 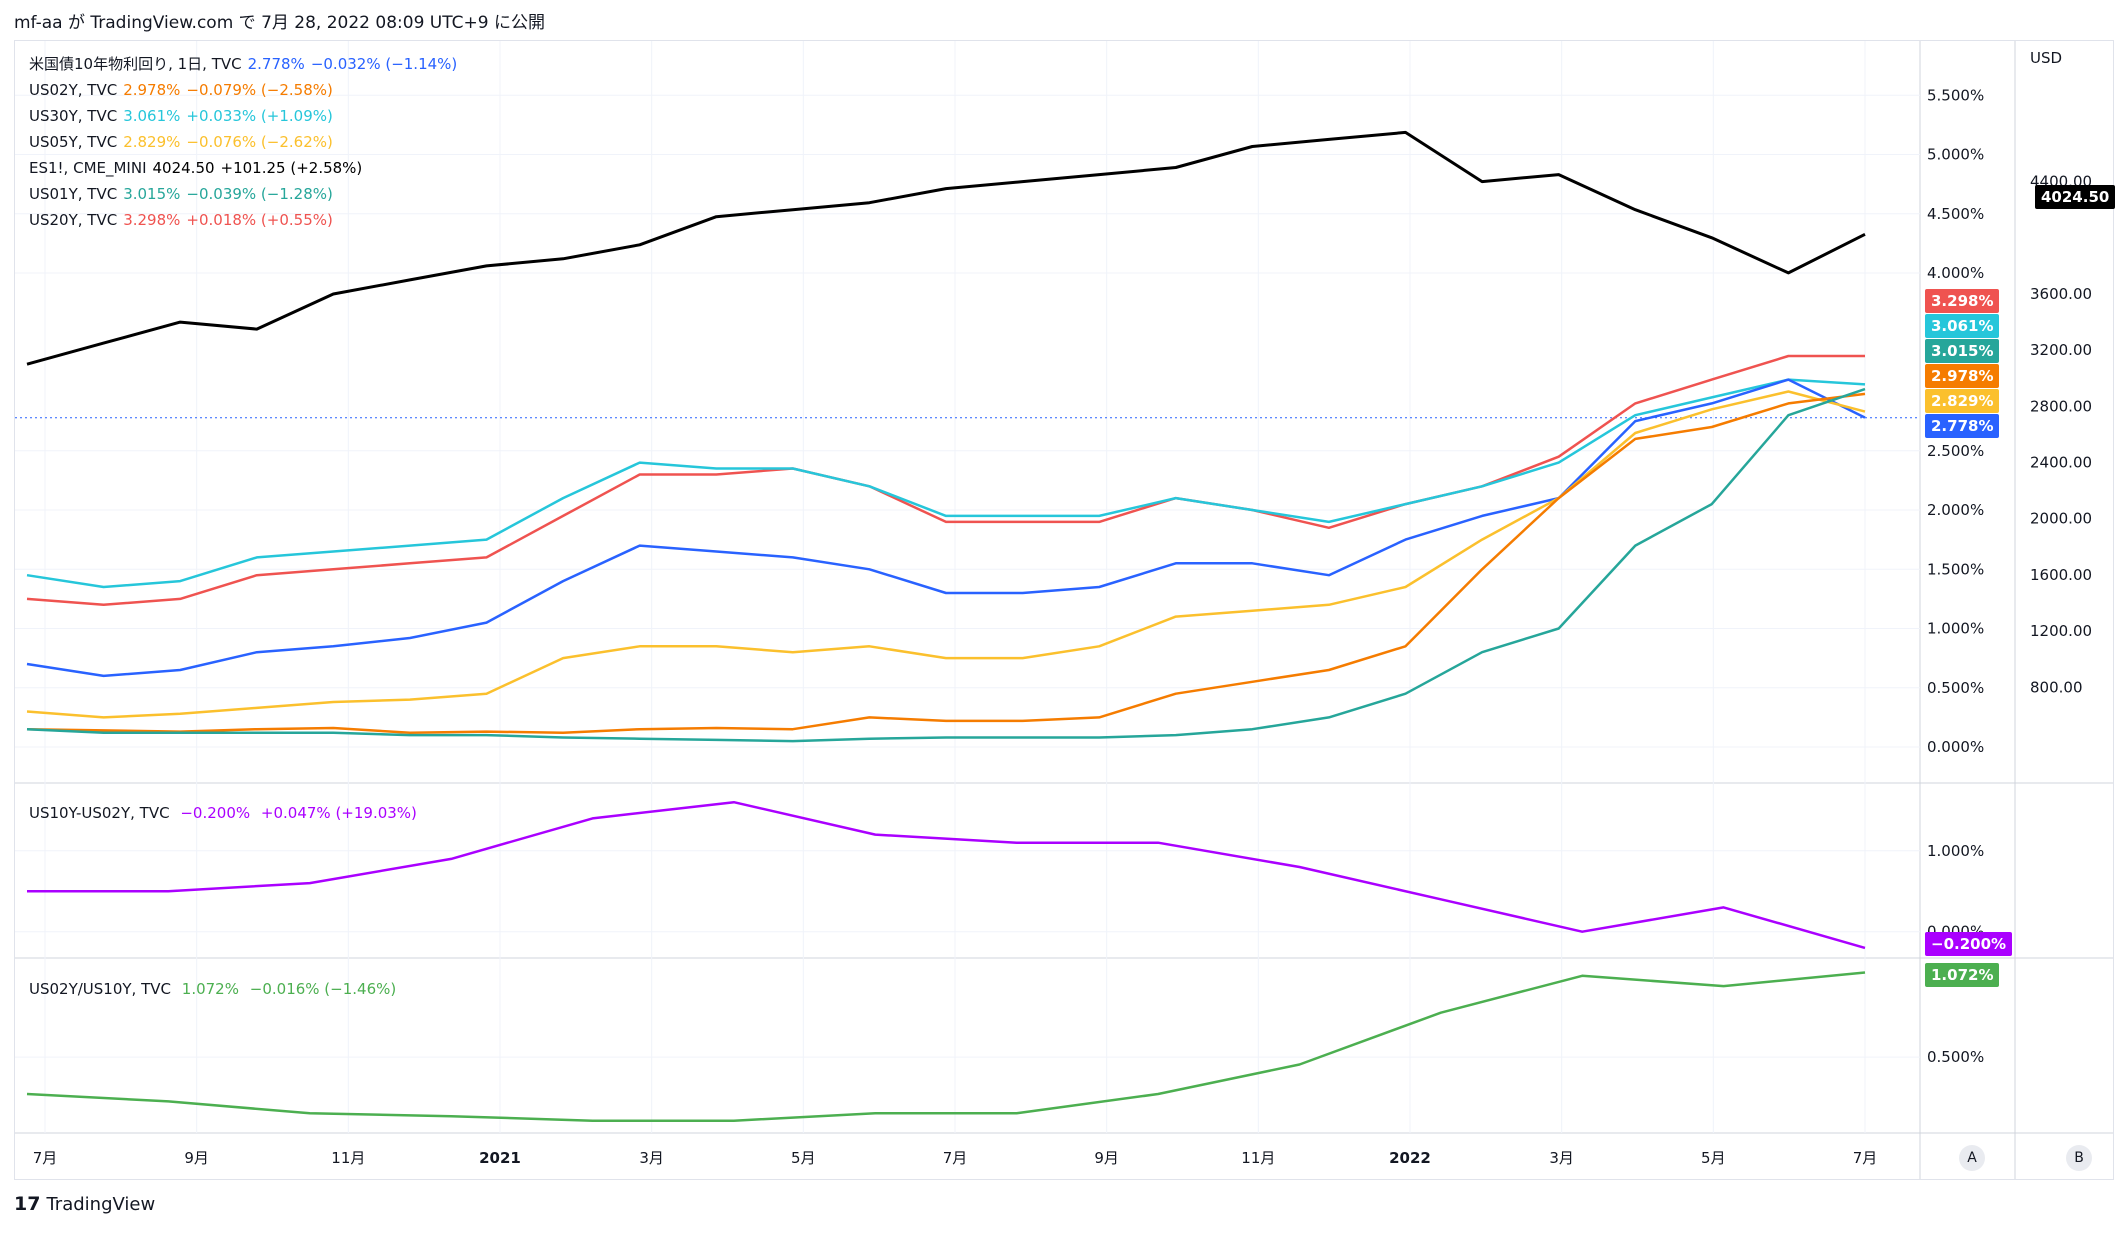 What do you see at coordinates (1962, 376) in the screenshot?
I see `us02y-price-tag: 2.978%` at bounding box center [1962, 376].